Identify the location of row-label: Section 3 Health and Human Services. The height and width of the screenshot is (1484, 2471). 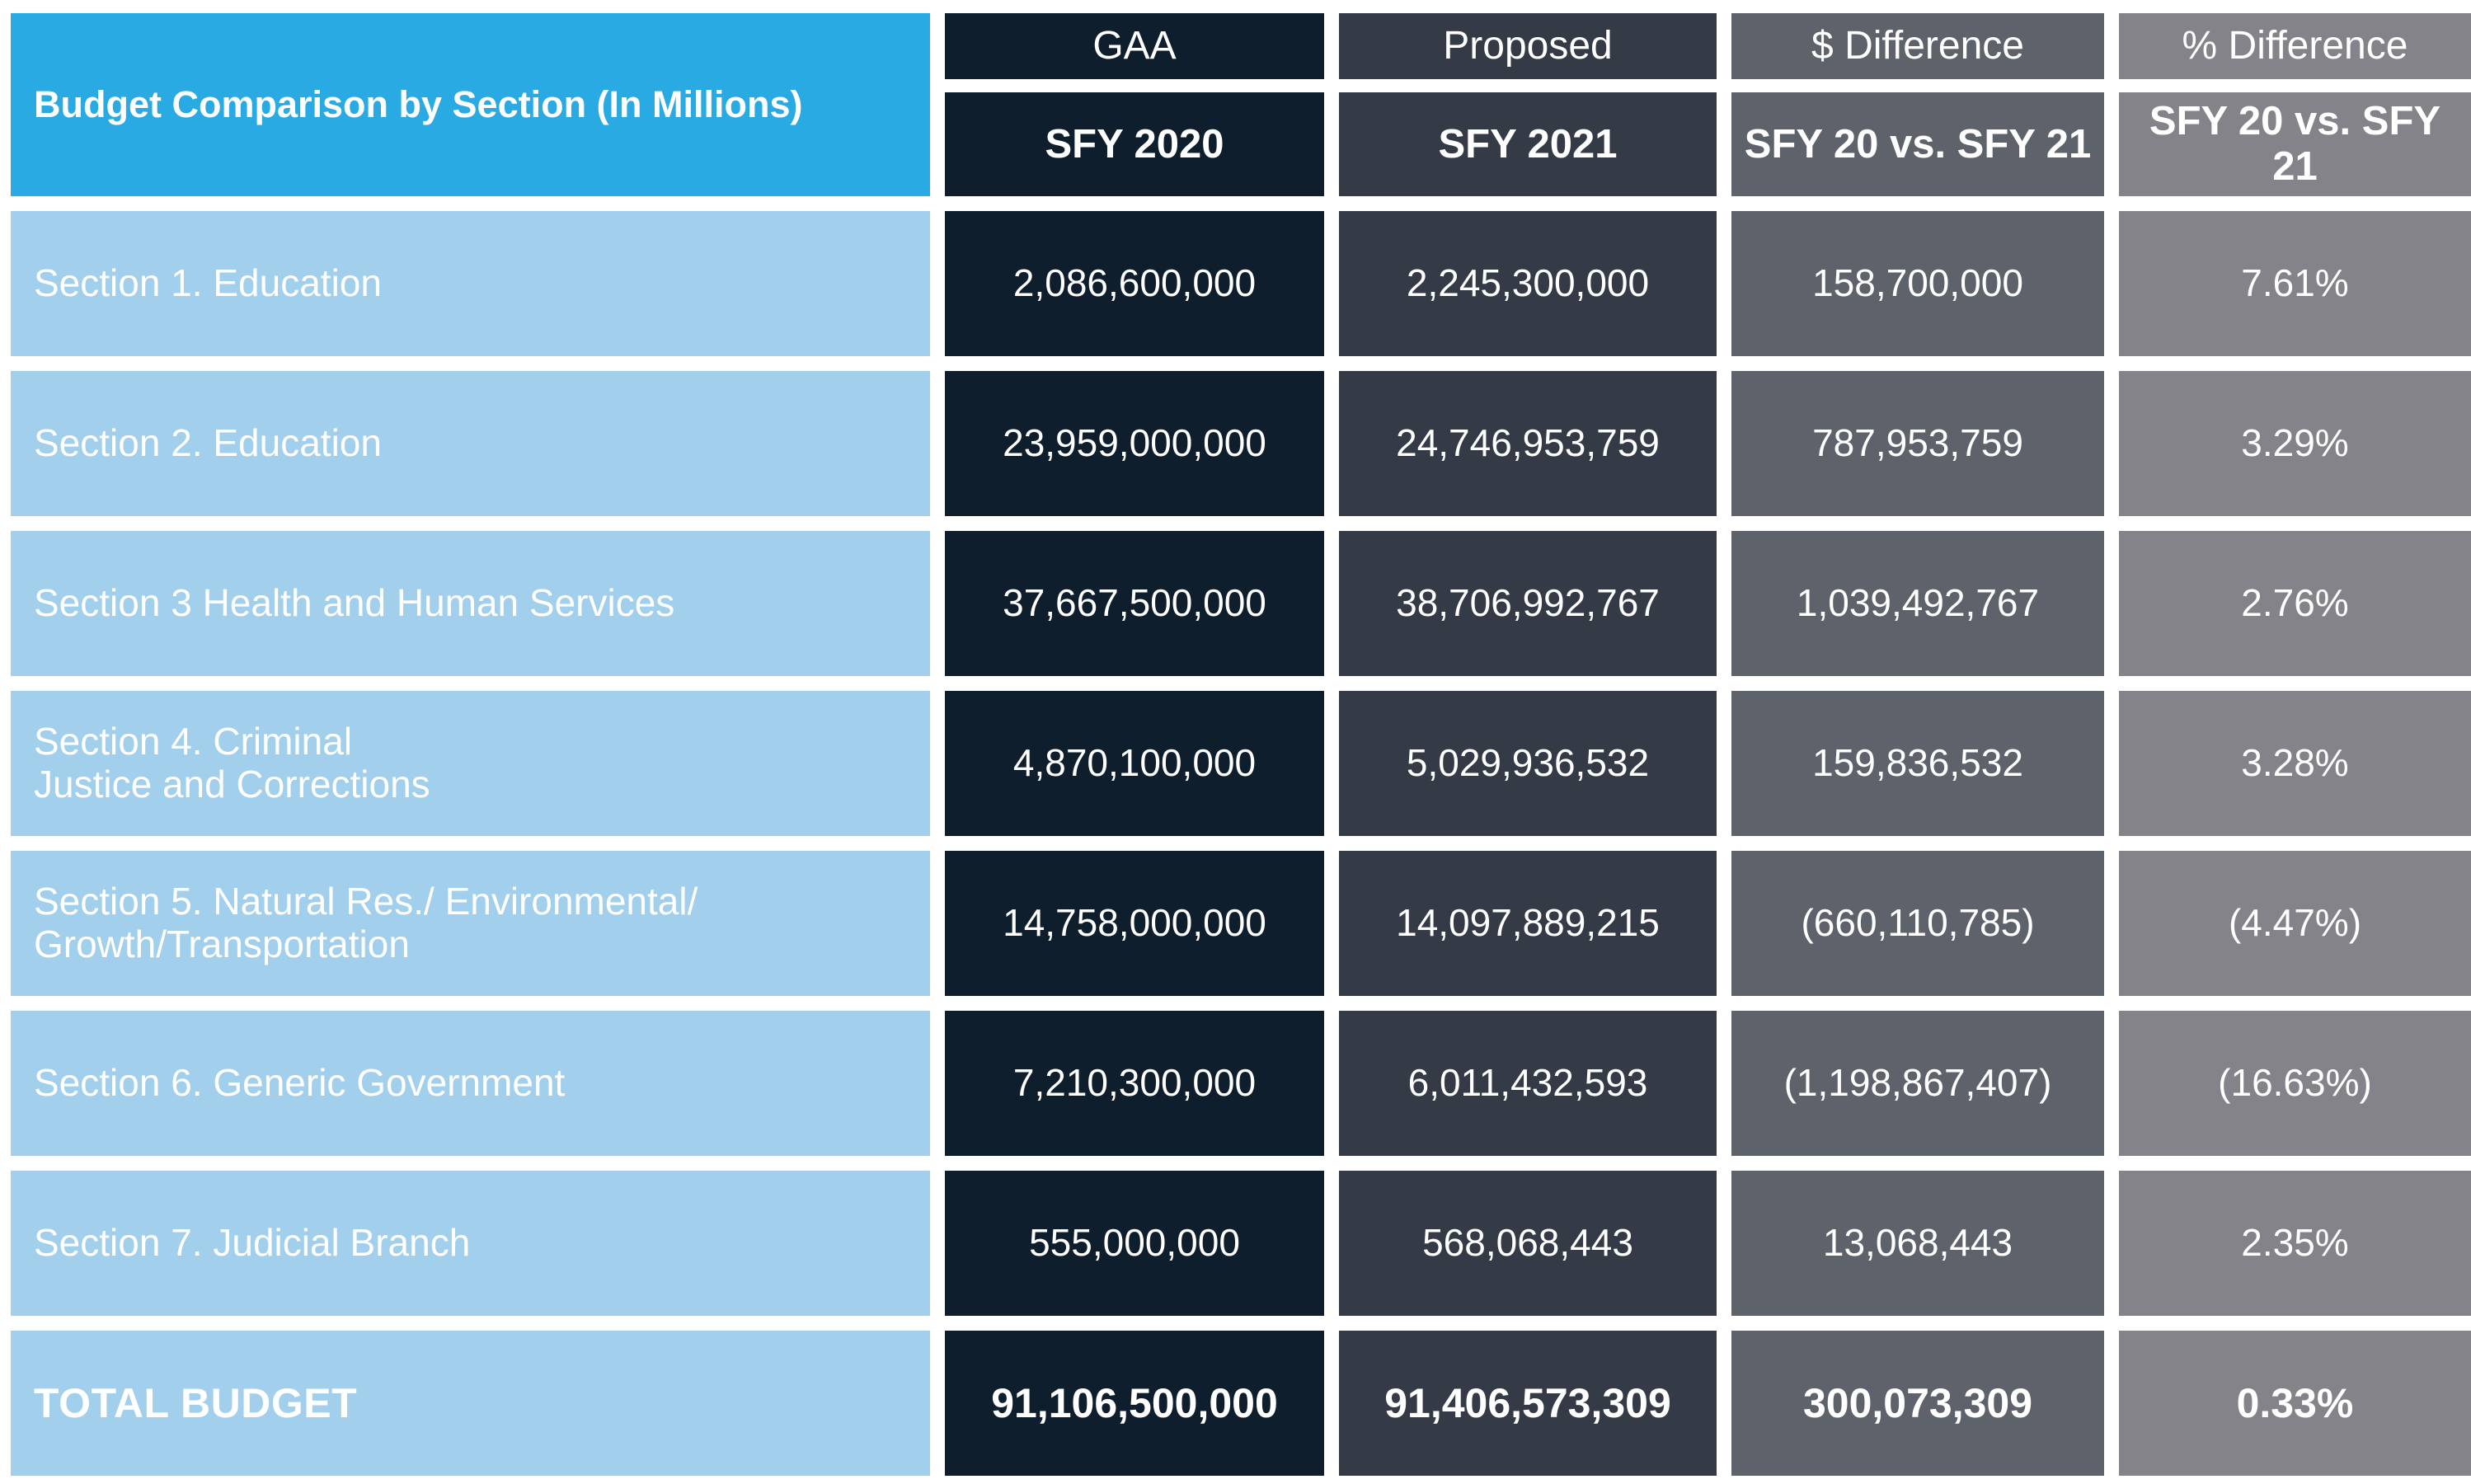
(470, 603).